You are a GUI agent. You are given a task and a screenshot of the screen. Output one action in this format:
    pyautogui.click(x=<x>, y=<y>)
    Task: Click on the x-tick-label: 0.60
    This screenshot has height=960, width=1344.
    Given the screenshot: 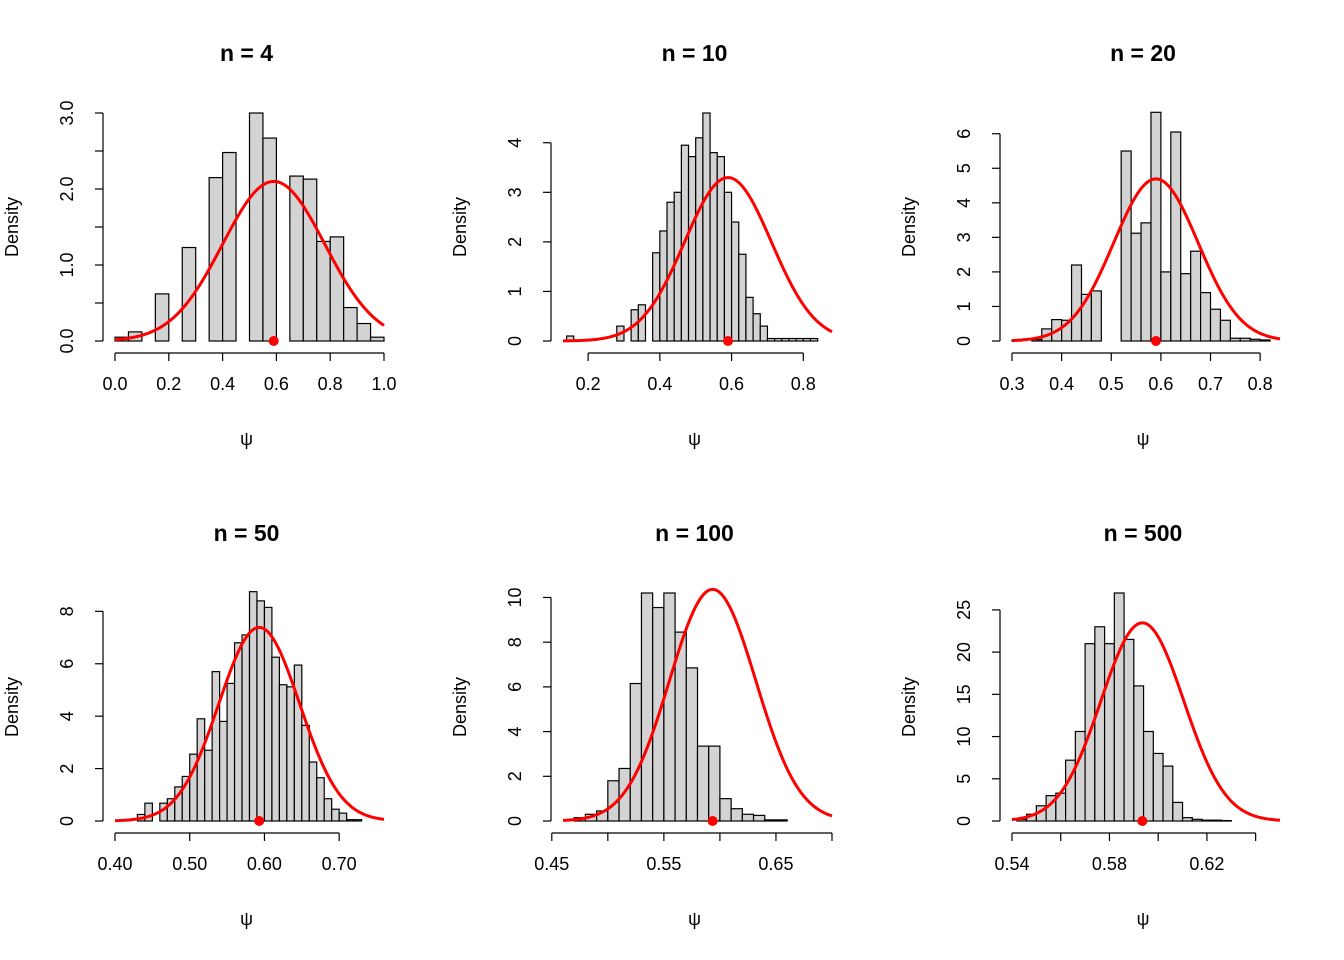 What is the action you would take?
    pyautogui.click(x=264, y=864)
    